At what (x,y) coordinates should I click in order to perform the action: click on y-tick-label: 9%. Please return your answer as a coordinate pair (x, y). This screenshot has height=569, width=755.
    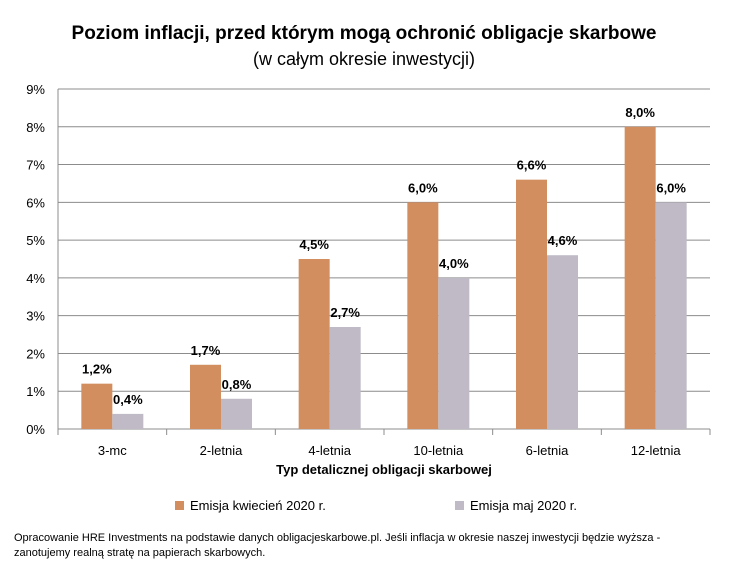
    Looking at the image, I should click on (35, 89).